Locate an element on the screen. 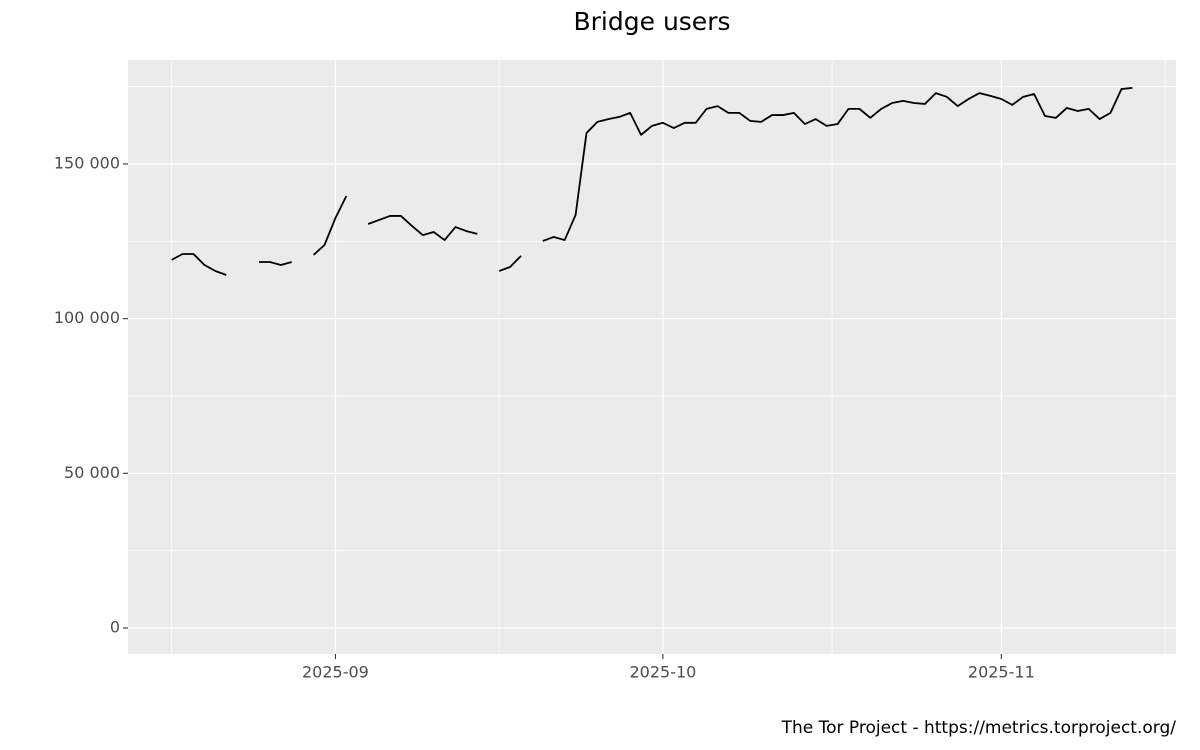 The width and height of the screenshot is (1200, 750). y-tick-label: 0 is located at coordinates (115, 627).